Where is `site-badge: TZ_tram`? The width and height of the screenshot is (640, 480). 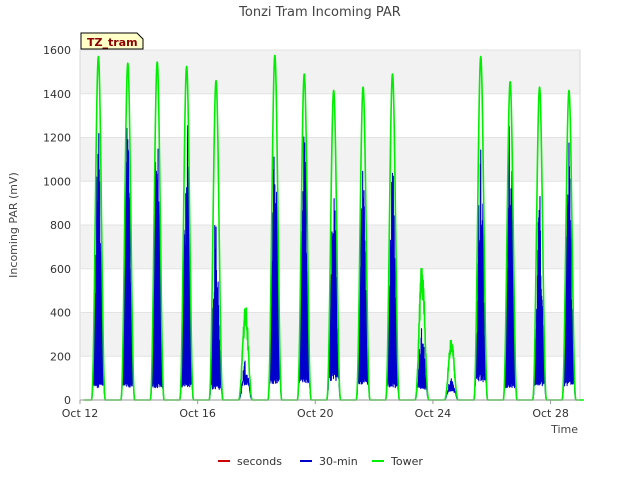 site-badge: TZ_tram is located at coordinates (112, 41).